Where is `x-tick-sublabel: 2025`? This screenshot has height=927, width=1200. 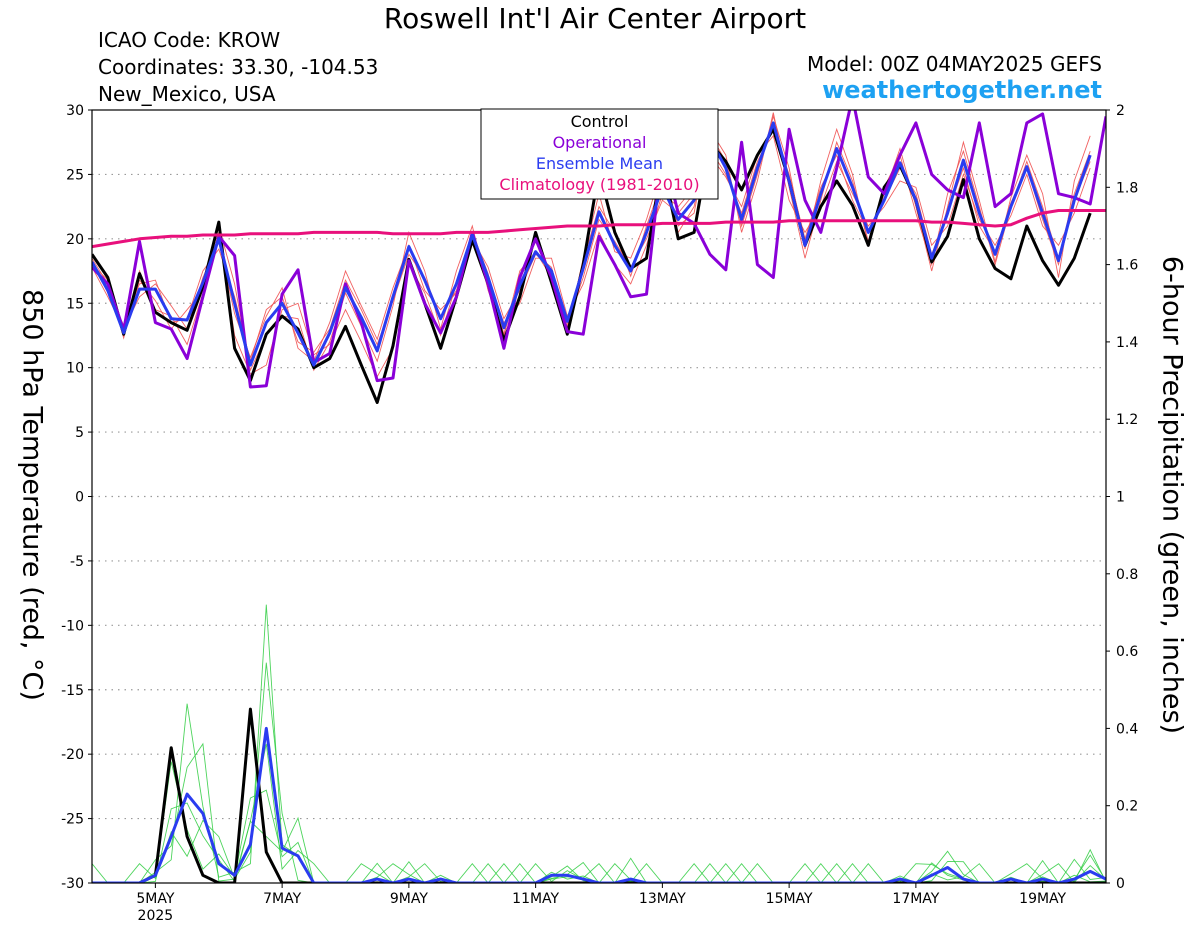 x-tick-sublabel: 2025 is located at coordinates (156, 916).